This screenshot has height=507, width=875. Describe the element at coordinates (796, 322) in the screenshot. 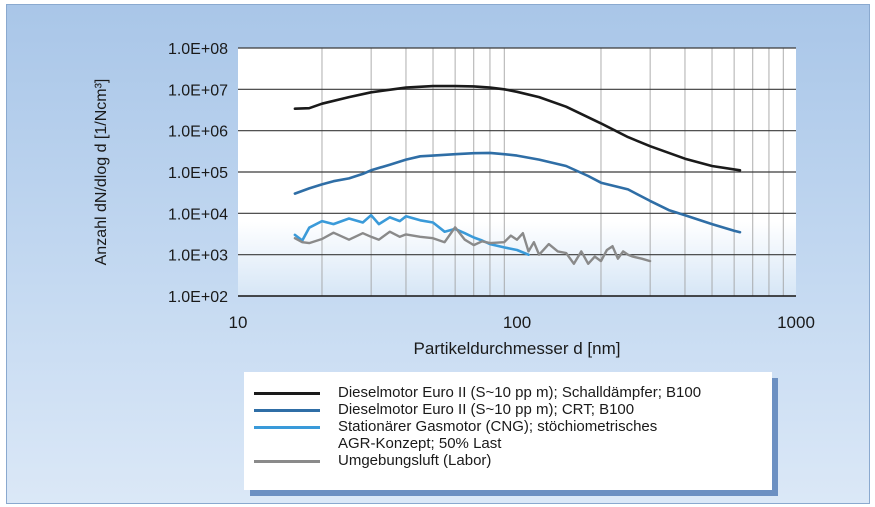

I see `x-tick-label: 1000` at that location.